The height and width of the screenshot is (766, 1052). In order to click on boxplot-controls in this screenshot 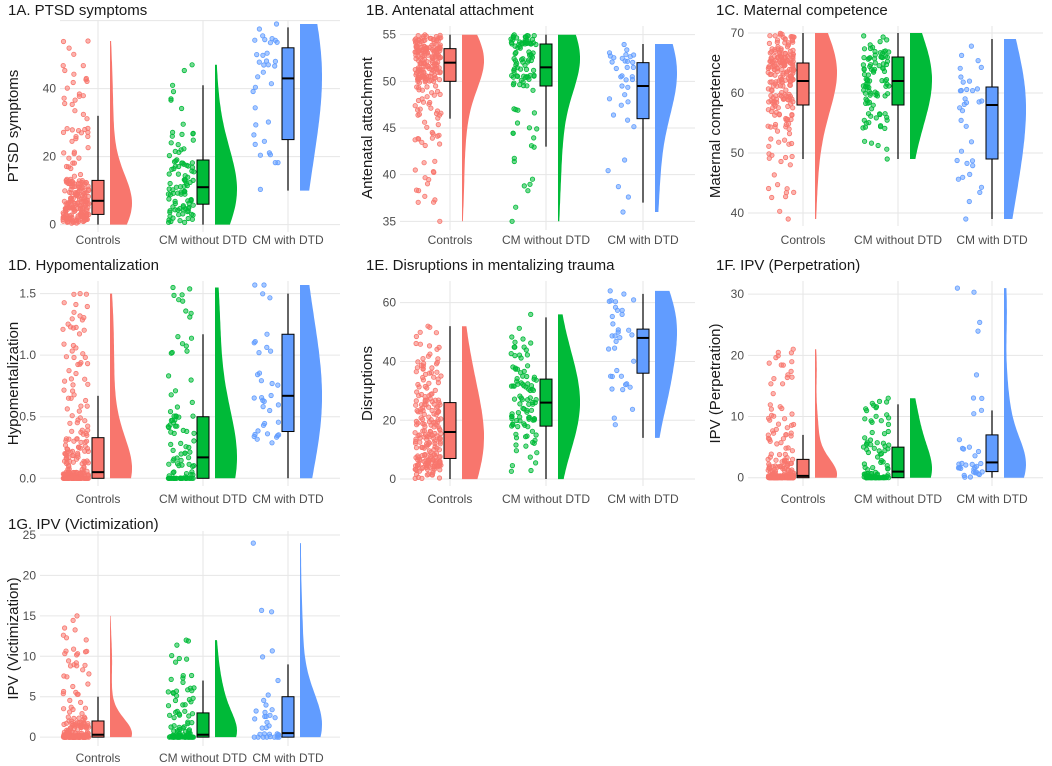, I will do `click(98, 717)`.